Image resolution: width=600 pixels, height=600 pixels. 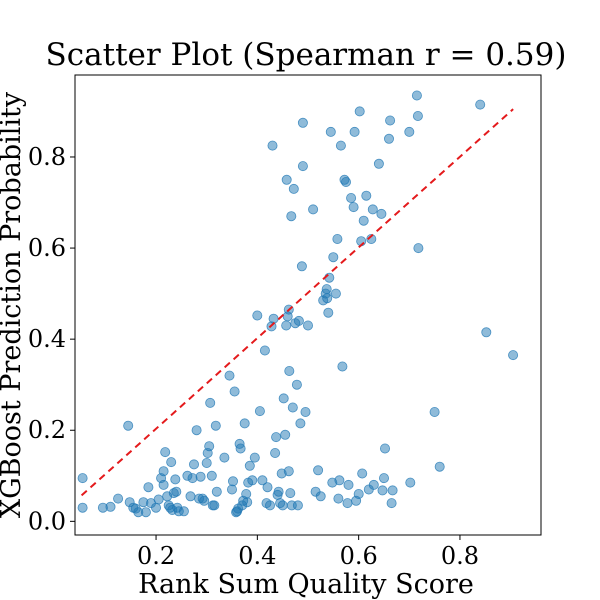 What do you see at coordinates (47, 157) in the screenshot?
I see `y-tick-label: 0.8` at bounding box center [47, 157].